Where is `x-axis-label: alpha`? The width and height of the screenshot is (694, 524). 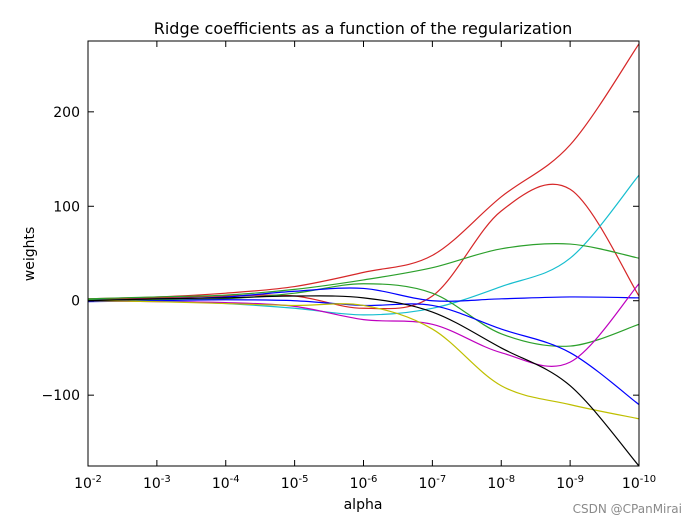
x-axis-label: alpha is located at coordinates (363, 505).